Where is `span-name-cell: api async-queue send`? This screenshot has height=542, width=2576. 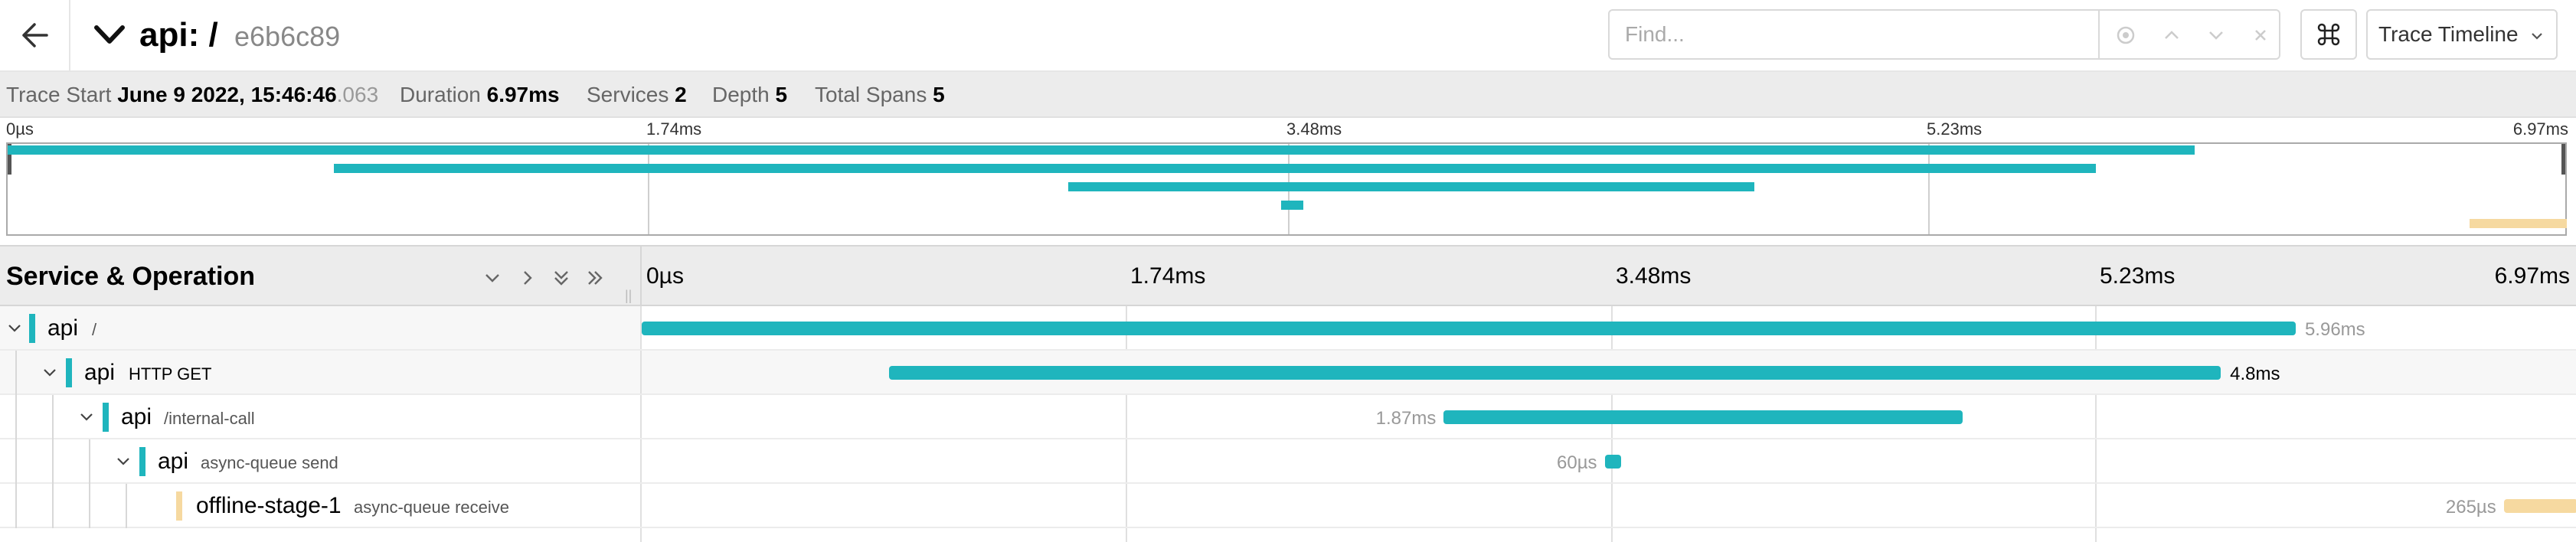
span-name-cell: api async-queue send is located at coordinates (320, 461).